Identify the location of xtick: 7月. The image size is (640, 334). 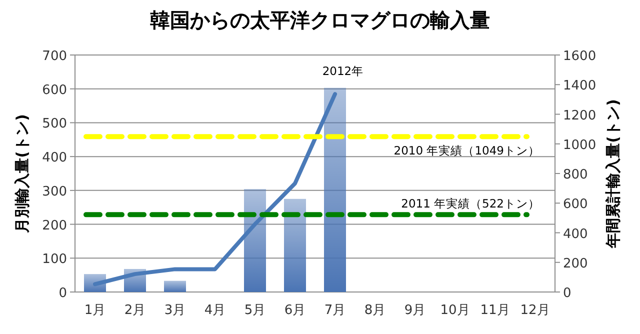
(335, 310).